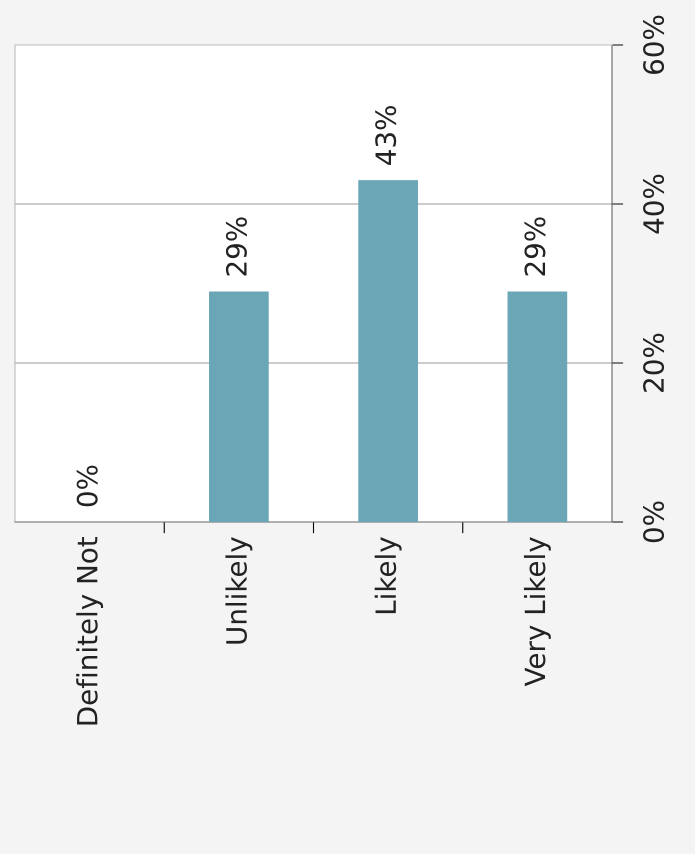 Image resolution: width=695 pixels, height=854 pixels. I want to click on x-tick-label: Definitely Not, so click(90, 630).